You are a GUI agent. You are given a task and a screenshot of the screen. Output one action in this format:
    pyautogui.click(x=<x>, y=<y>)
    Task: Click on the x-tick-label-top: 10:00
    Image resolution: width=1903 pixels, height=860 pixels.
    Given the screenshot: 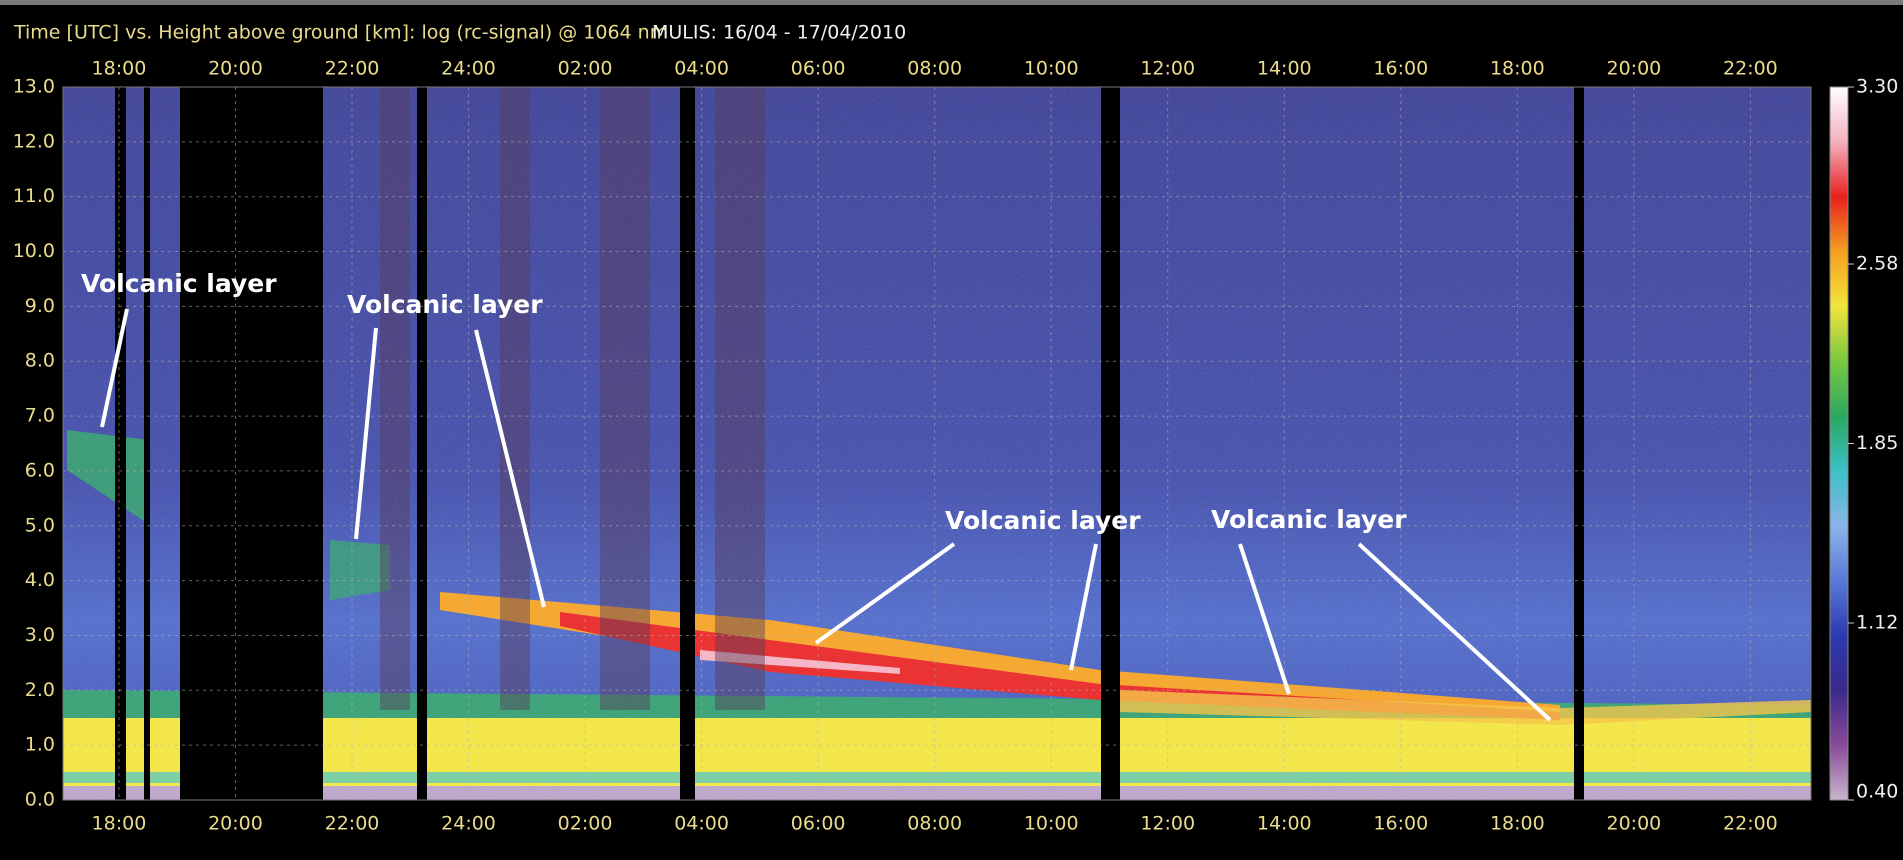 What is the action you would take?
    pyautogui.click(x=1051, y=69)
    